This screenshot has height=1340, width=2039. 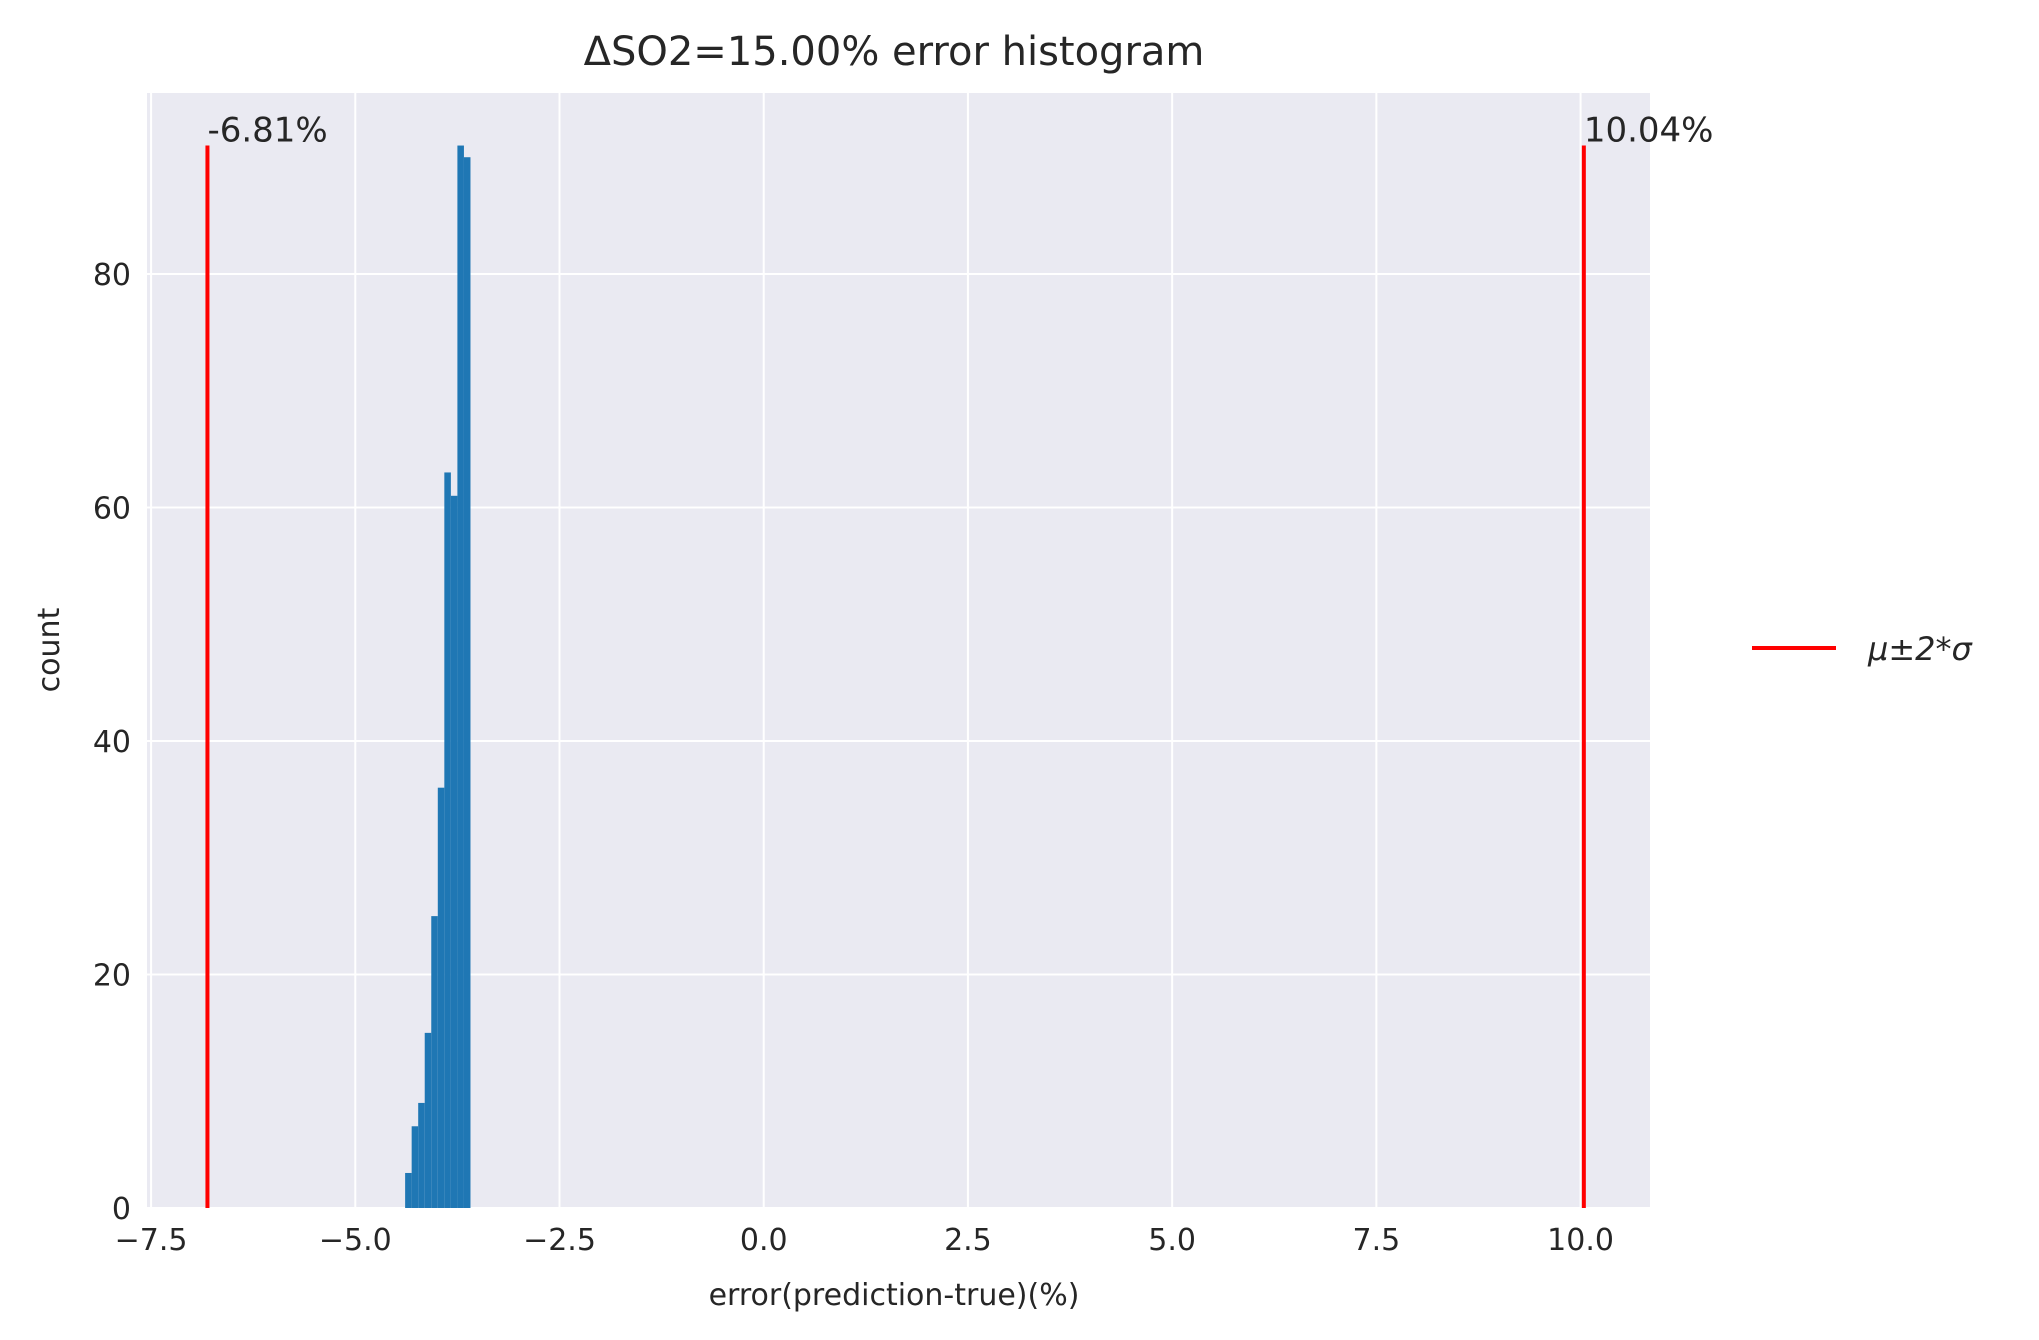 What do you see at coordinates (1376, 1240) in the screenshot?
I see `x-tick-label: 7.5` at bounding box center [1376, 1240].